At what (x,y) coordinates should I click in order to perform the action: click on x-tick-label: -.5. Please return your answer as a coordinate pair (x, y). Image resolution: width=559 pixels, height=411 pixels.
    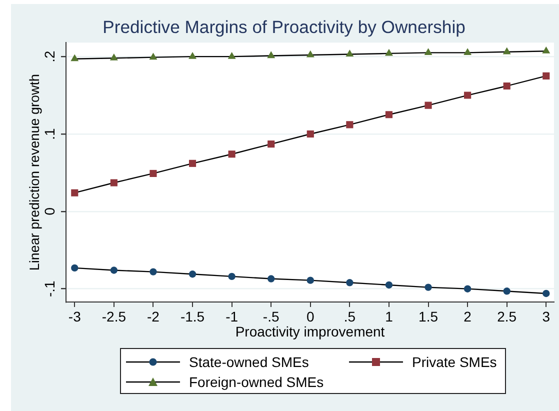
    Looking at the image, I should click on (271, 316).